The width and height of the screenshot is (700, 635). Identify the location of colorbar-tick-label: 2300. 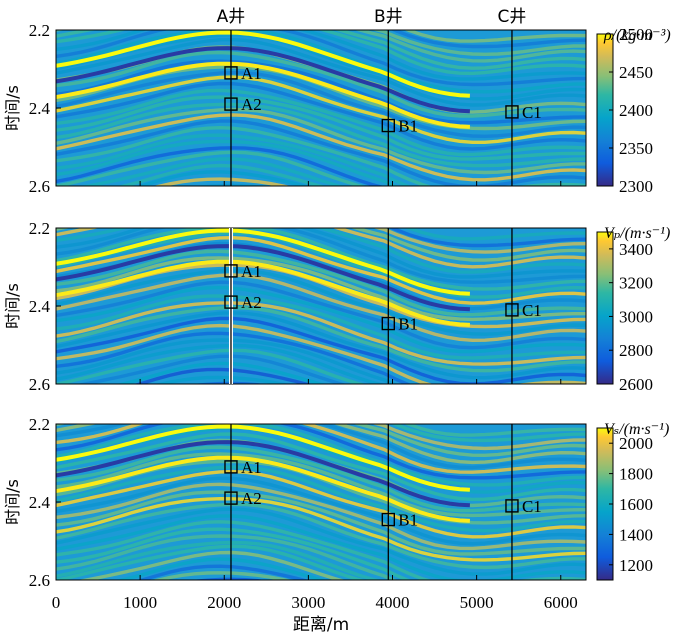
(636, 186).